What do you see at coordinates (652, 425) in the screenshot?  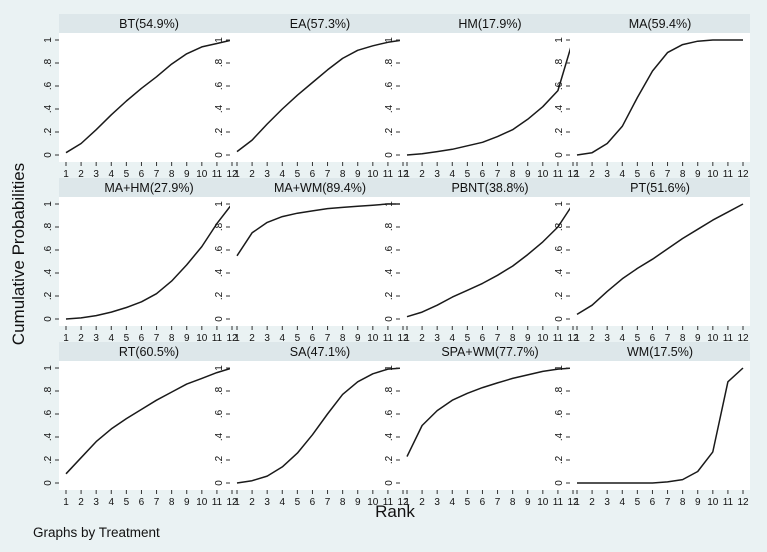 I see `panel-12: WM(17.5%)0.2.4.6.811 2 3 4 5 6 7 8 9 10 11 12` at bounding box center [652, 425].